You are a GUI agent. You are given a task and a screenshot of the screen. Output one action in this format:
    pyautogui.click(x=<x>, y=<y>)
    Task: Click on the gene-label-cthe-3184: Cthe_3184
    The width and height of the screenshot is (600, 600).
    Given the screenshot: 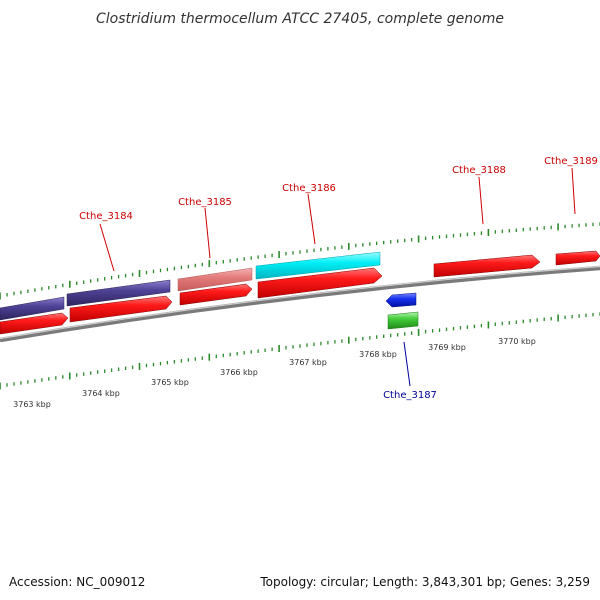 What is the action you would take?
    pyautogui.click(x=106, y=216)
    